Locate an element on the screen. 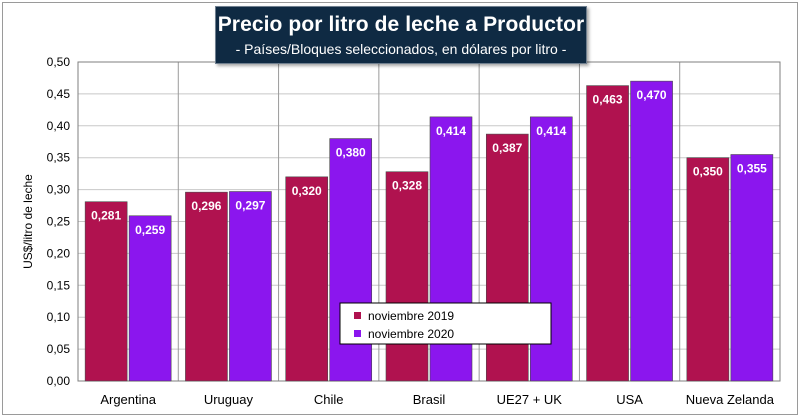  legend-label: noviembre 2020 is located at coordinates (411, 334).